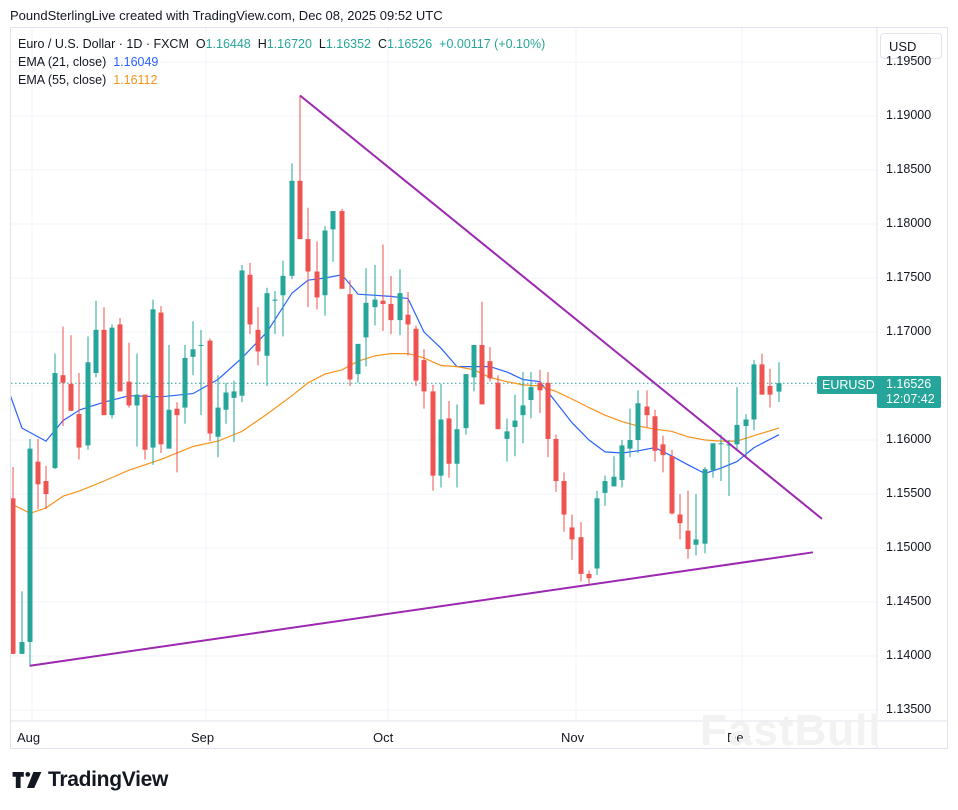 This screenshot has height=810, width=958. I want to click on price-axis-label: 1.18000, so click(909, 223).